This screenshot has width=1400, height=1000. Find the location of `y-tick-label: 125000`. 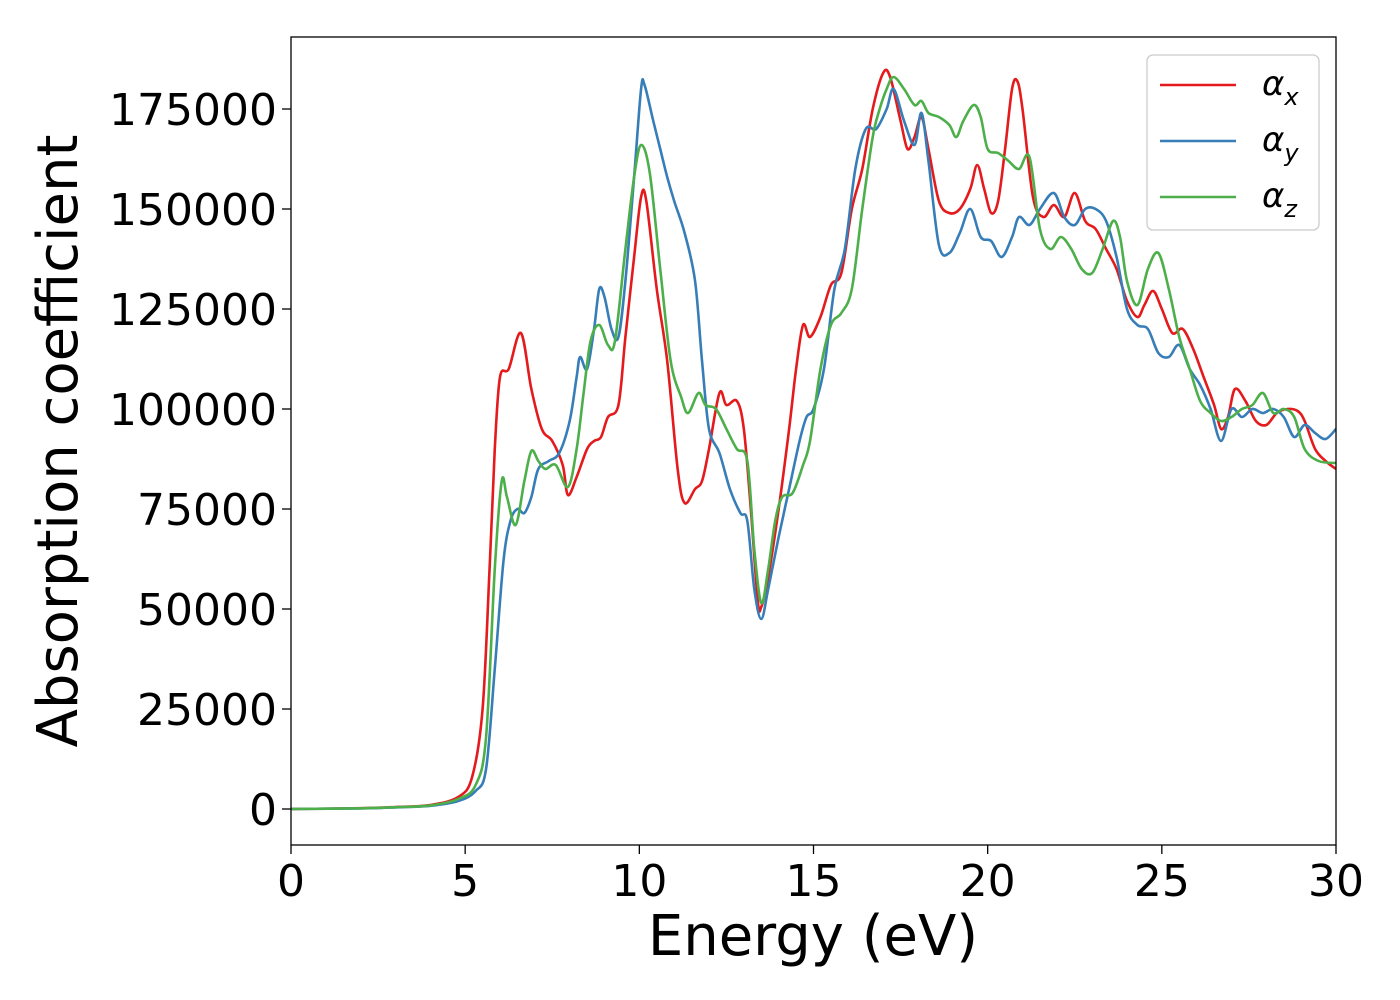

y-tick-label: 125000 is located at coordinates (193, 310).